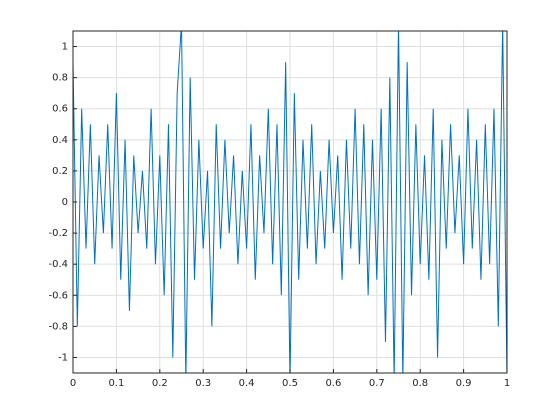  I want to click on y-tick-label: -0.2, so click(58, 233).